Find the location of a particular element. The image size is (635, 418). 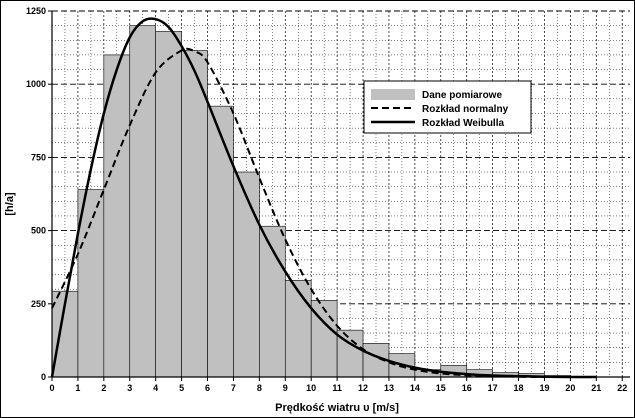

x-tick-label: 1 is located at coordinates (77, 388).